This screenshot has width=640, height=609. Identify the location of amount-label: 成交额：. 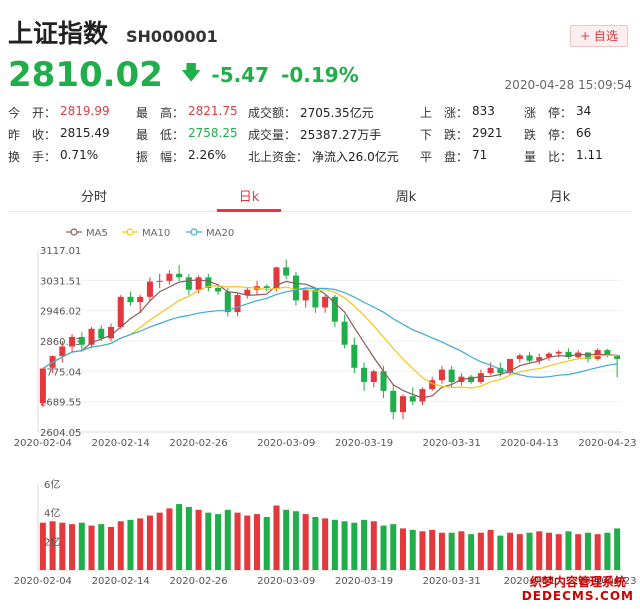
(272, 113).